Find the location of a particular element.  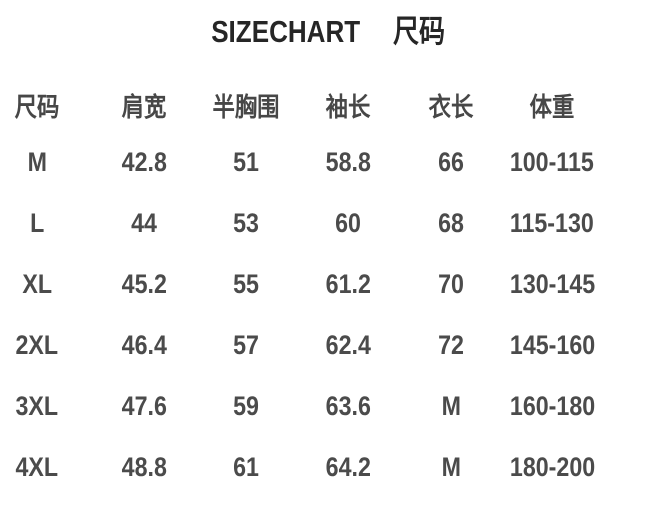

table-cell: 72 is located at coordinates (451, 345).